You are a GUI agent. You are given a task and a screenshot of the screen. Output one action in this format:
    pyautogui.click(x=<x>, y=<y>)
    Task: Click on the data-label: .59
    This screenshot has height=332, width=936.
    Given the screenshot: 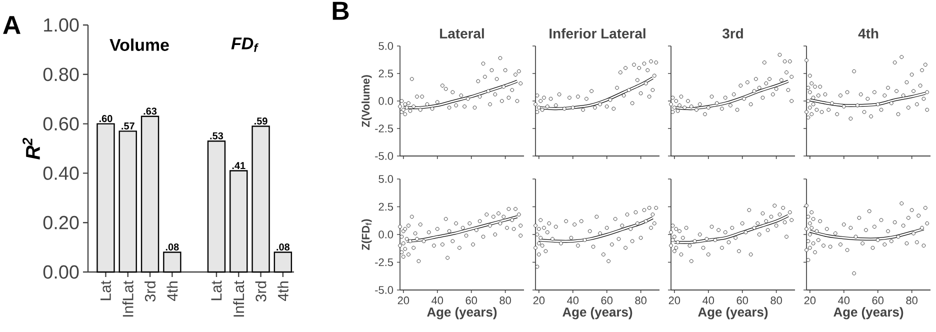 What is the action you would take?
    pyautogui.click(x=261, y=121)
    